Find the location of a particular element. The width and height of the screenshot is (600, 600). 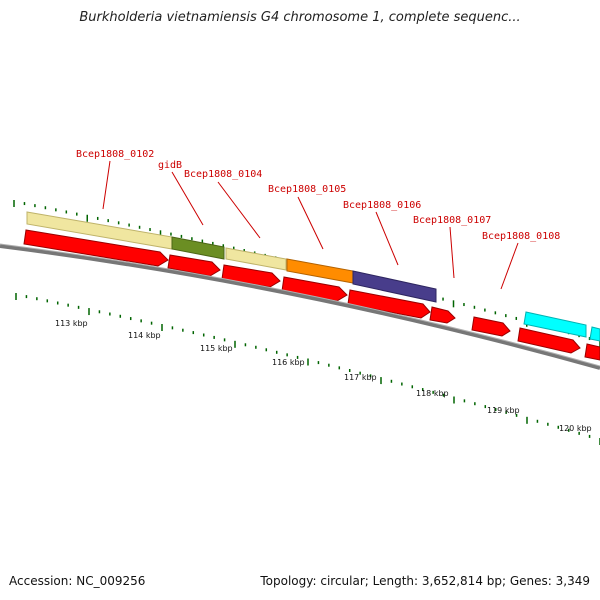

gene-label: Bcep1808_0104 is located at coordinates (223, 174).